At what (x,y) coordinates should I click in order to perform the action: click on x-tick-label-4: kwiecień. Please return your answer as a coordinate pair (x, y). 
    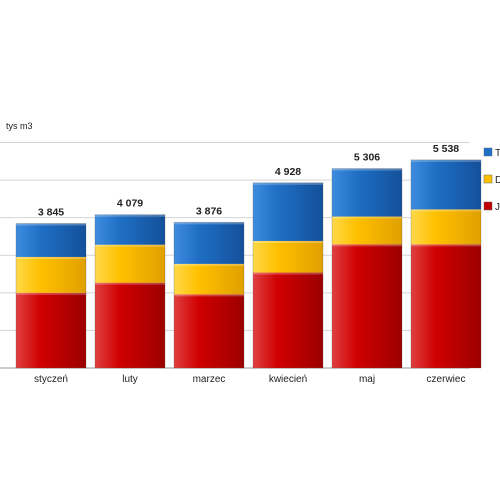
    Looking at the image, I should click on (288, 379).